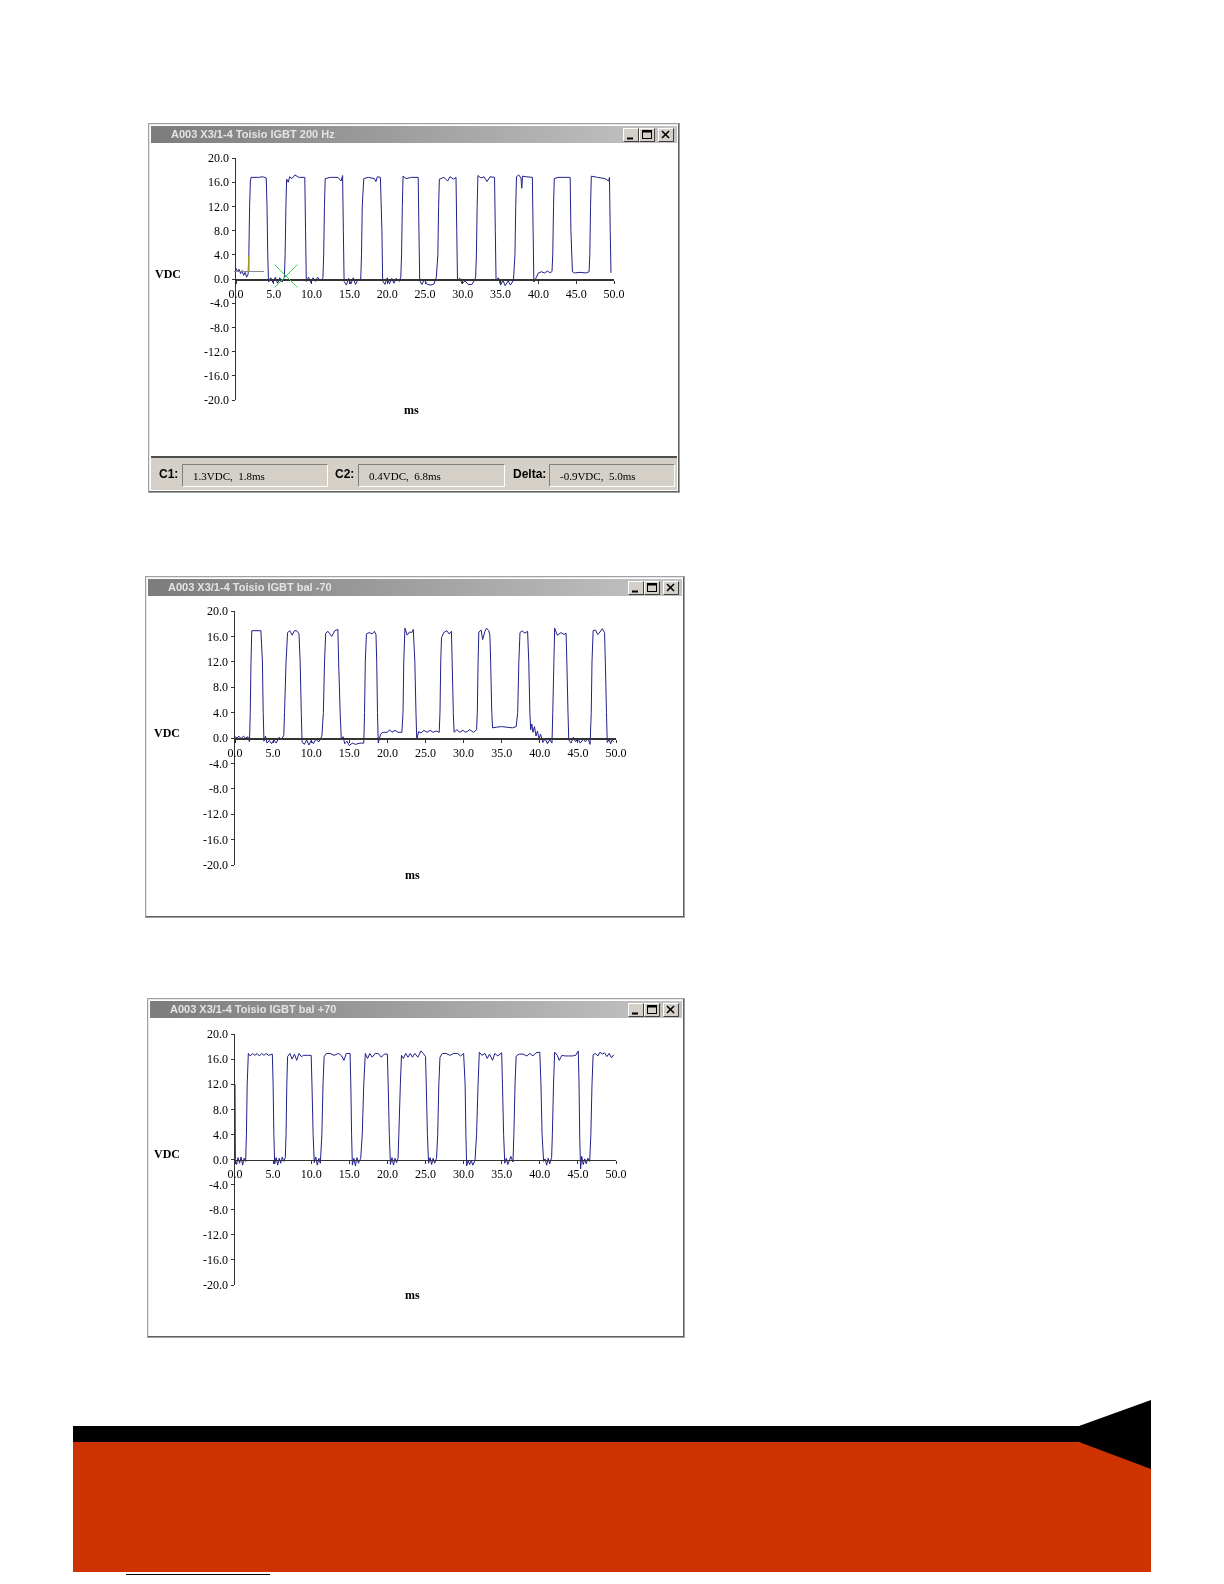 The height and width of the screenshot is (1584, 1224). I want to click on text: Delta:, so click(530, 474).